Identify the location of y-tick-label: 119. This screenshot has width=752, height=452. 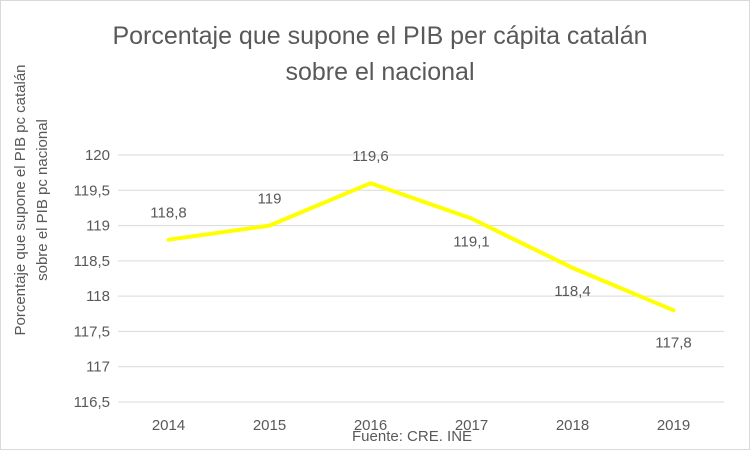
(98, 226).